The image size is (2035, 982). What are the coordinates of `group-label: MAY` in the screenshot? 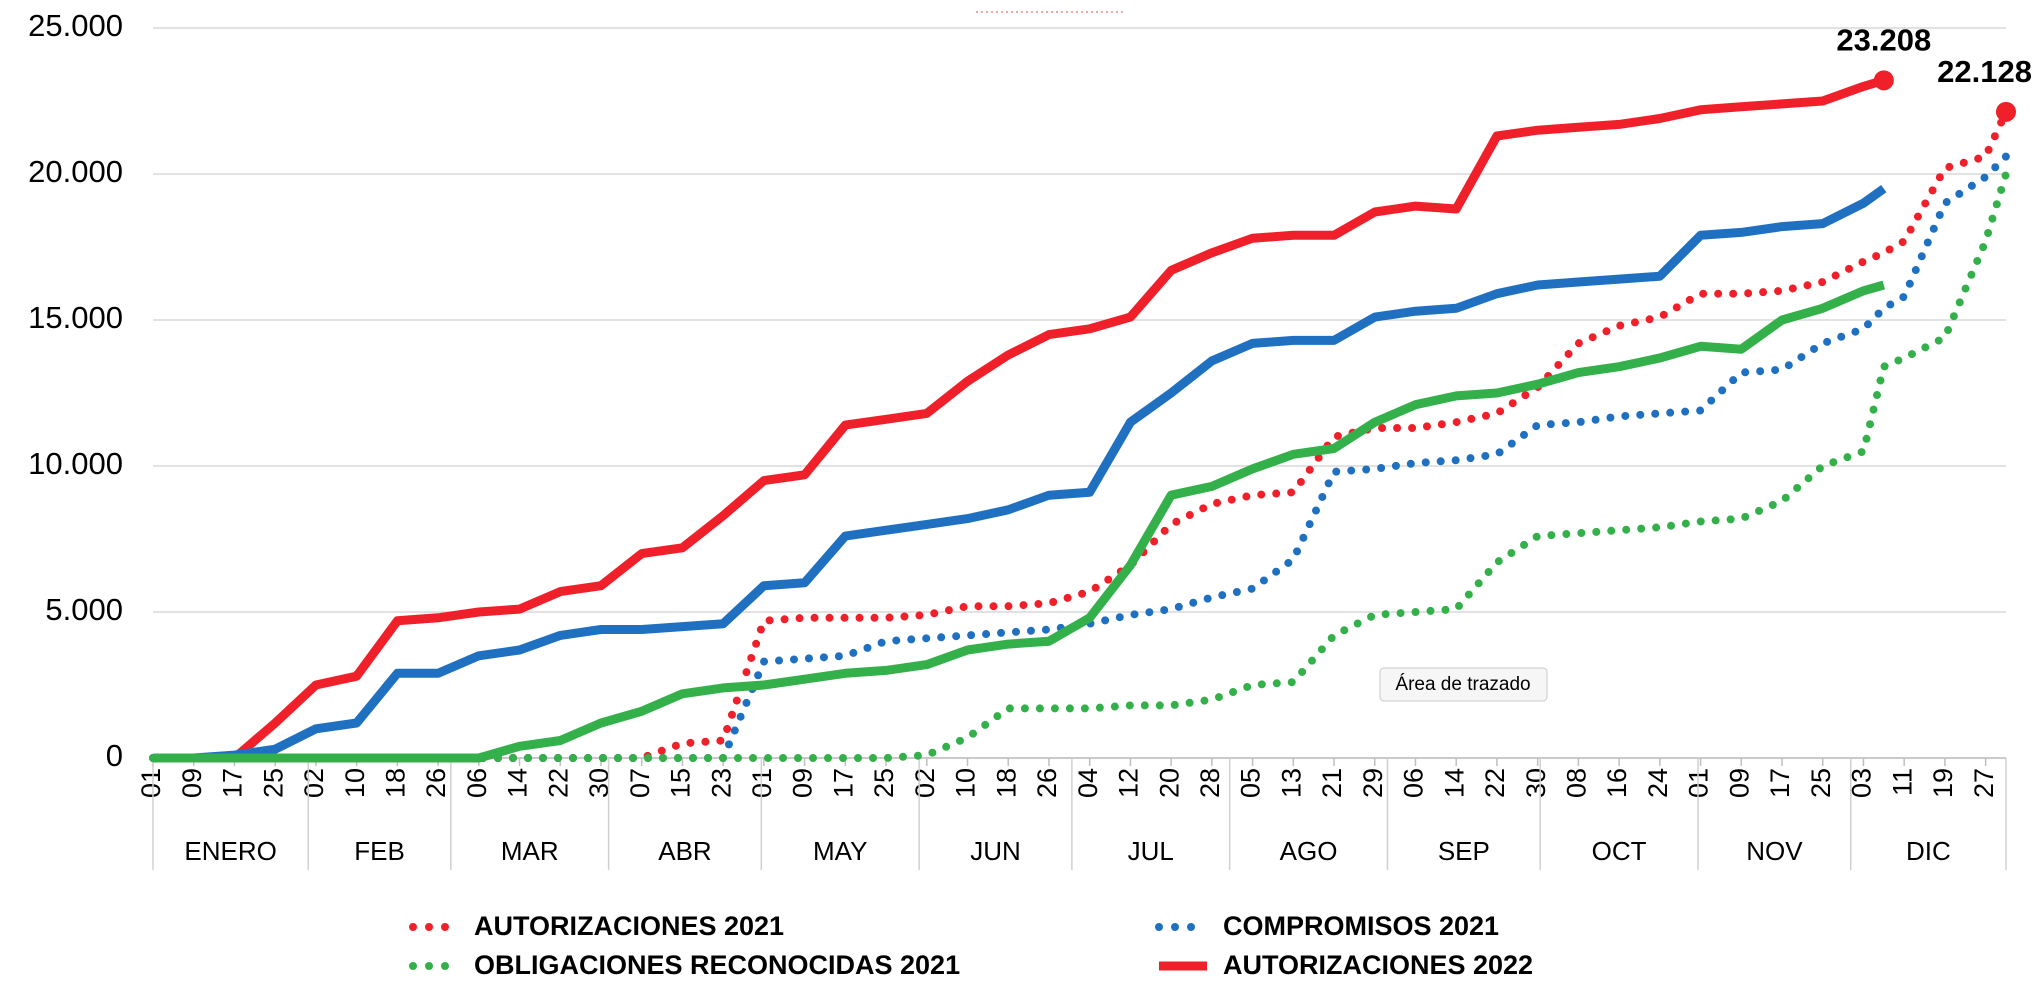 It's located at (840, 851).